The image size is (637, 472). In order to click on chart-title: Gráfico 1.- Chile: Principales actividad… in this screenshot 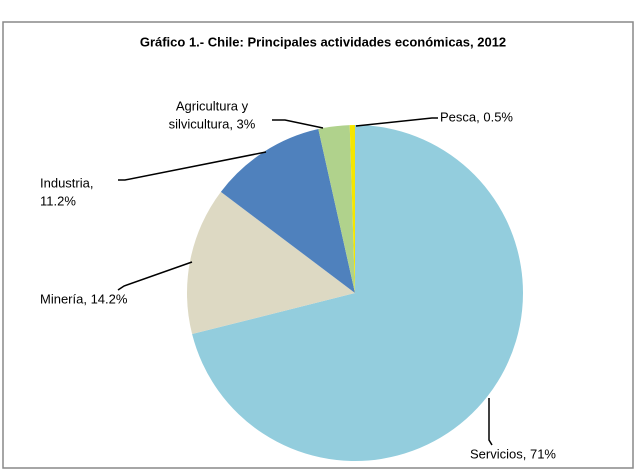, I will do `click(323, 41)`.